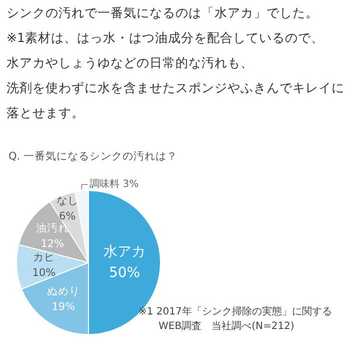  I want to click on slice-label: ぬめり, so click(63, 292).